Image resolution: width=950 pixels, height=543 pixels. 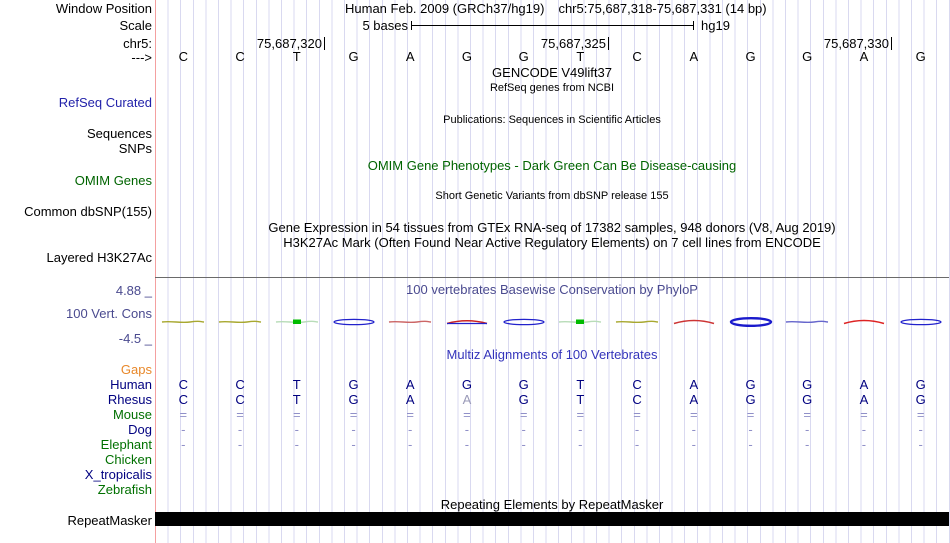 I want to click on alignment-species-label-elephant: Elephant, so click(x=126, y=444).